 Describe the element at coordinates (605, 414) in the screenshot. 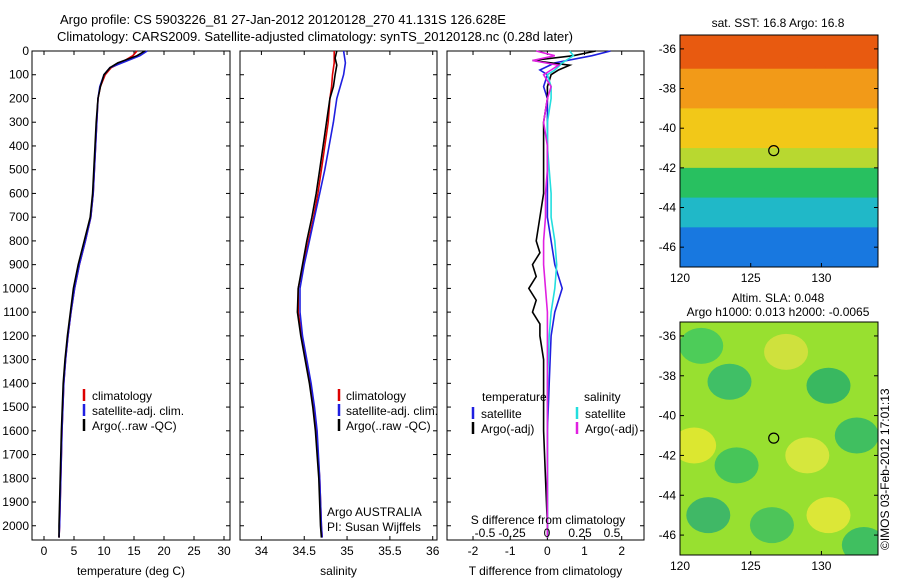

I see `legend-label: satellite` at that location.